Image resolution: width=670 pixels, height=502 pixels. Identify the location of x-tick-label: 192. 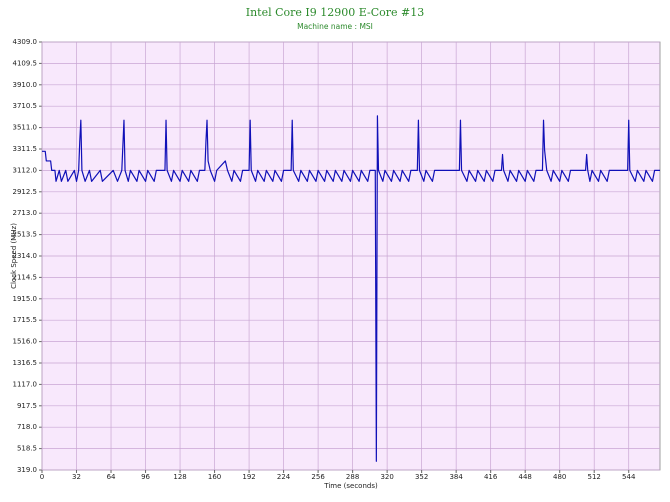
(248, 477).